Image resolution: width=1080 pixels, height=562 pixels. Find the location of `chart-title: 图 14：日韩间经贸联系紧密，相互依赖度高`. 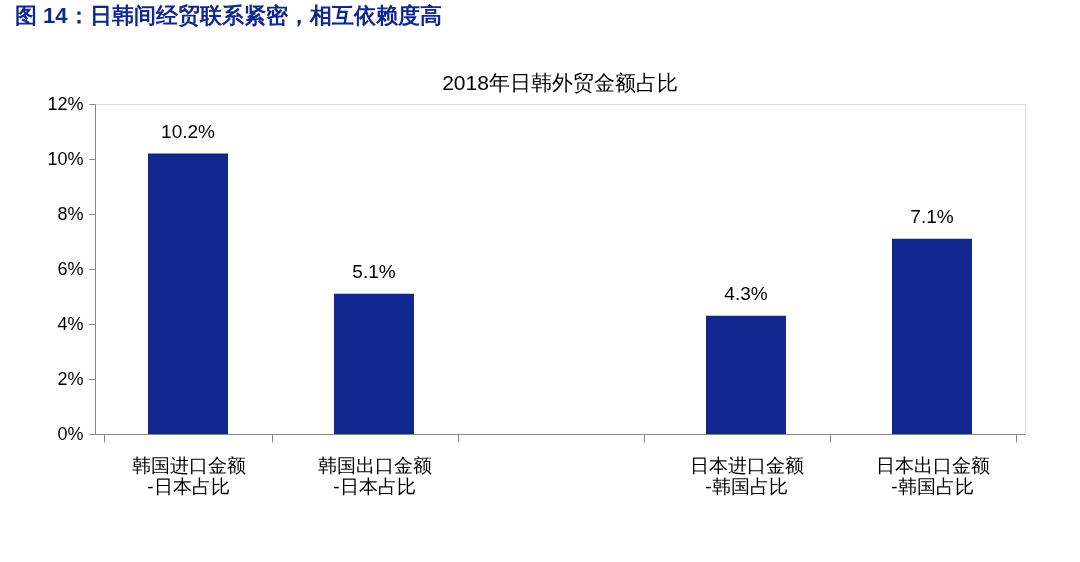

chart-title: 图 14：日韩间经贸联系紧密，相互依赖度高 is located at coordinates (228, 15).